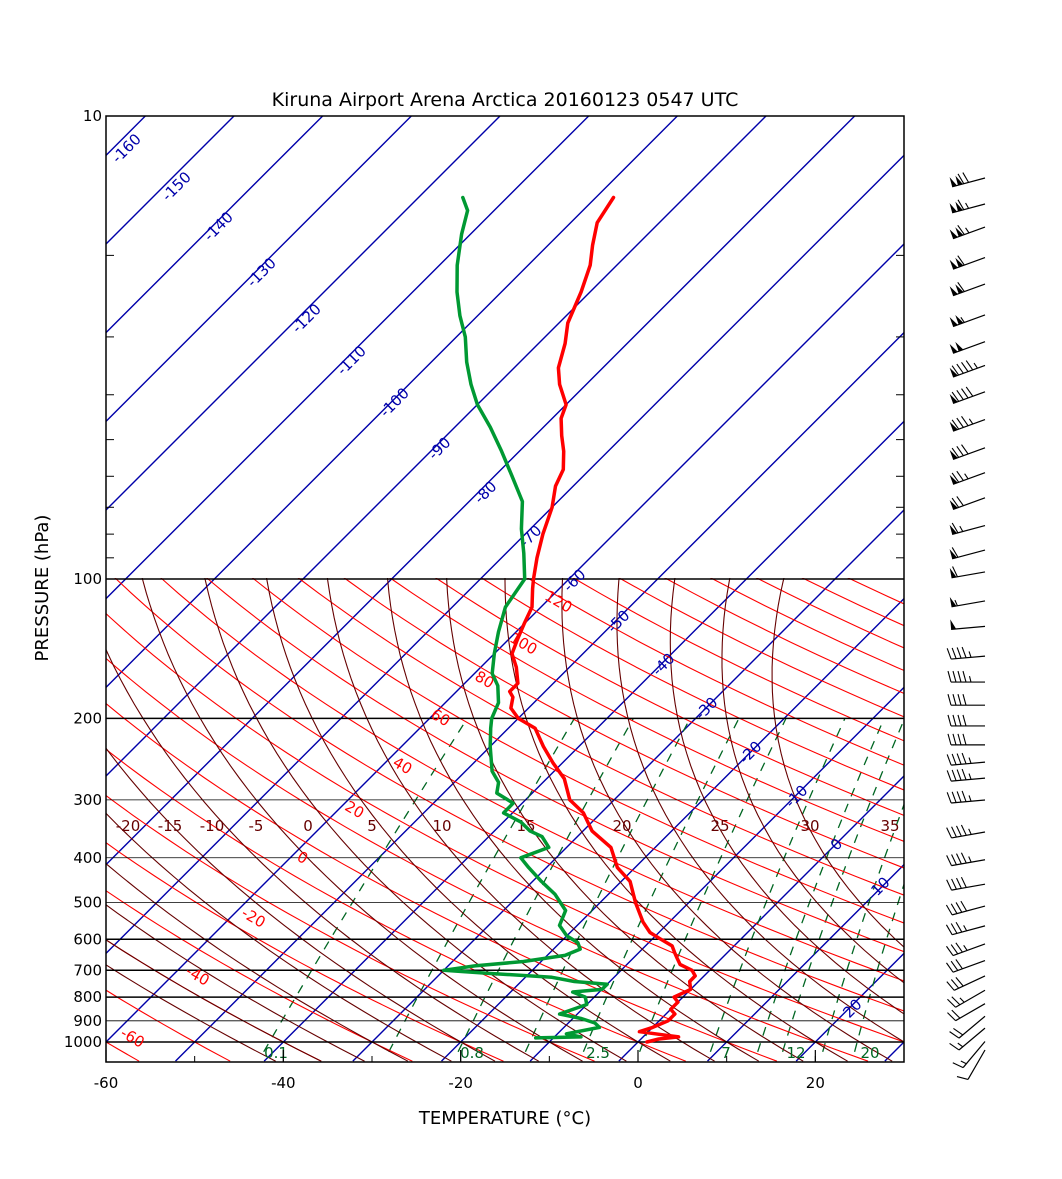 This screenshot has width=1062, height=1179. Describe the element at coordinates (87, 718) in the screenshot. I see `pressure-tick-label: 200` at that location.